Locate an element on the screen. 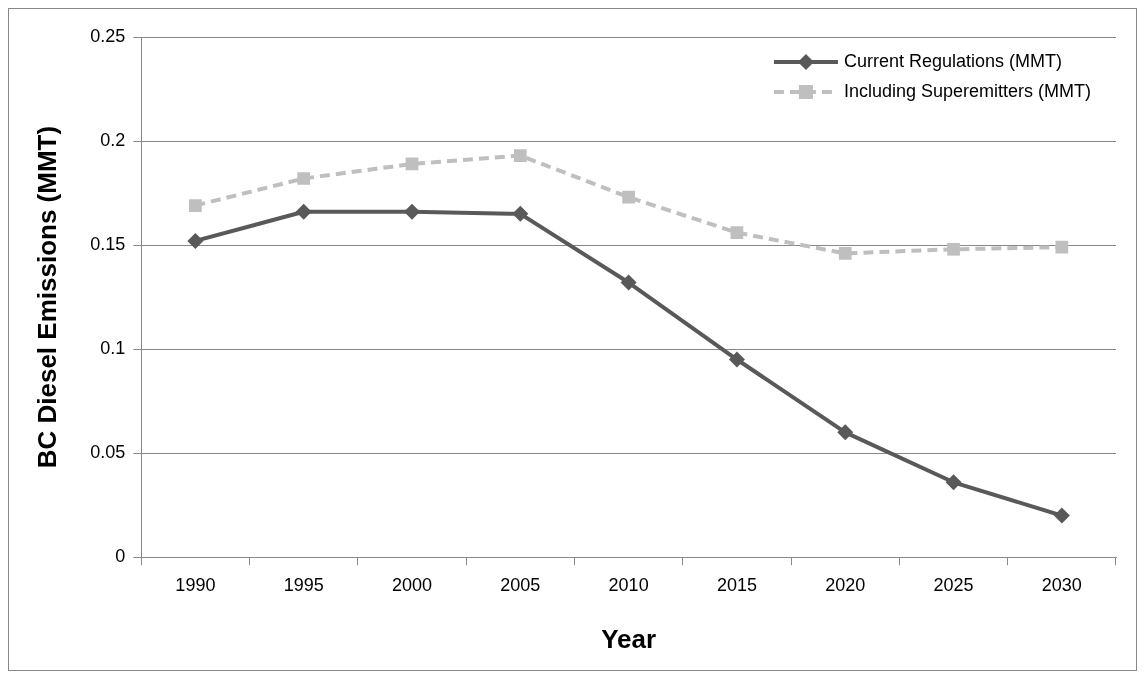 The image size is (1145, 679). legend-label: Including Superemitters (MMT) is located at coordinates (967, 90).